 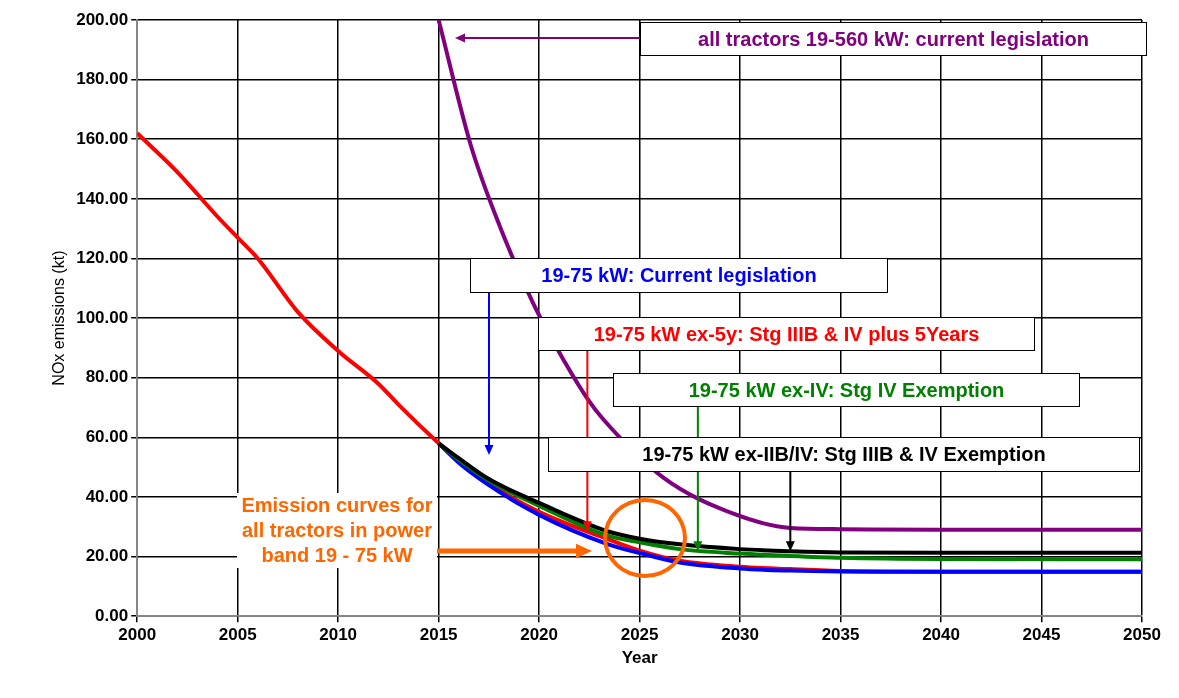 What do you see at coordinates (59, 318) in the screenshot?
I see `y-axis-title: NOx emissions (kt)` at bounding box center [59, 318].